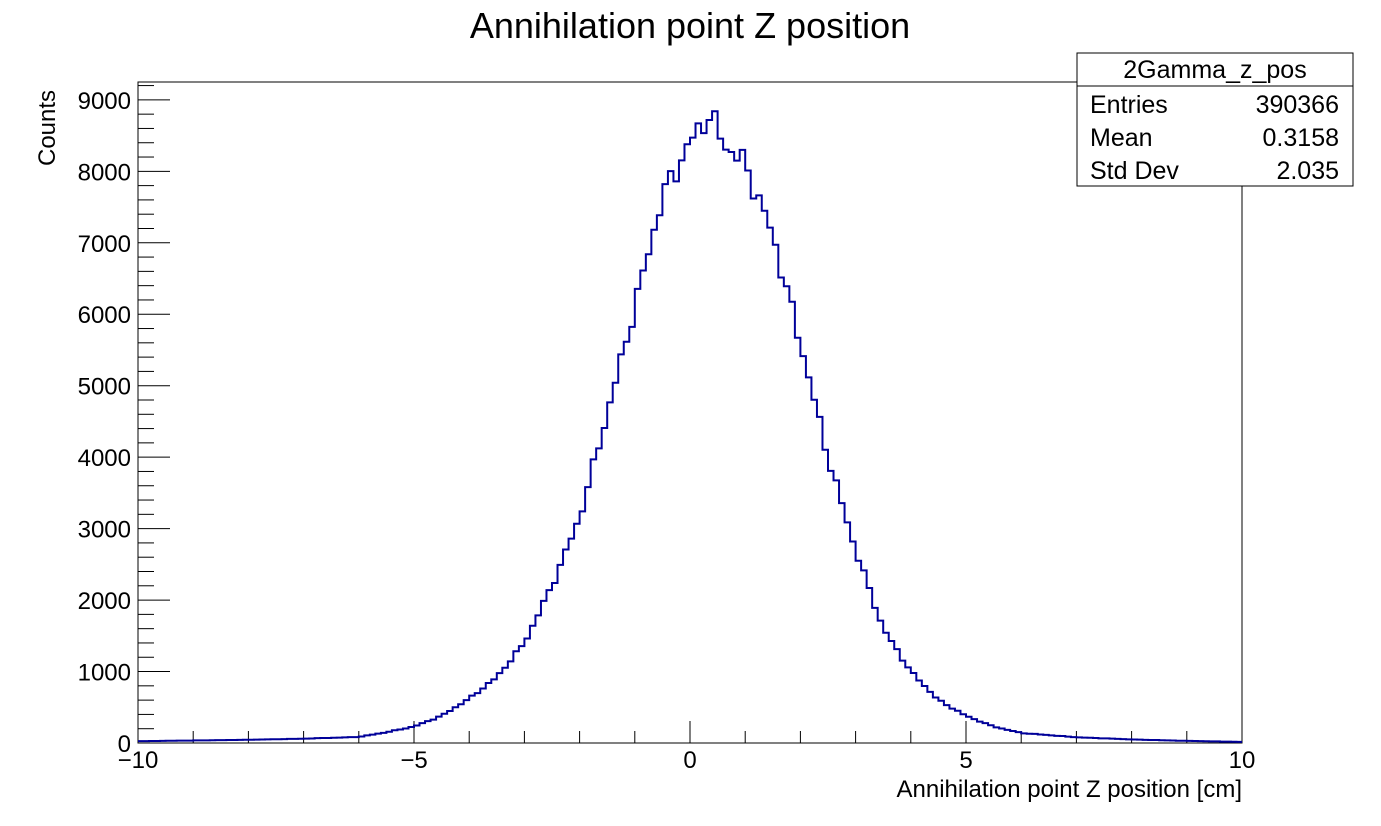  What do you see at coordinates (124, 744) in the screenshot?
I see `y-tick-label: 0` at bounding box center [124, 744].